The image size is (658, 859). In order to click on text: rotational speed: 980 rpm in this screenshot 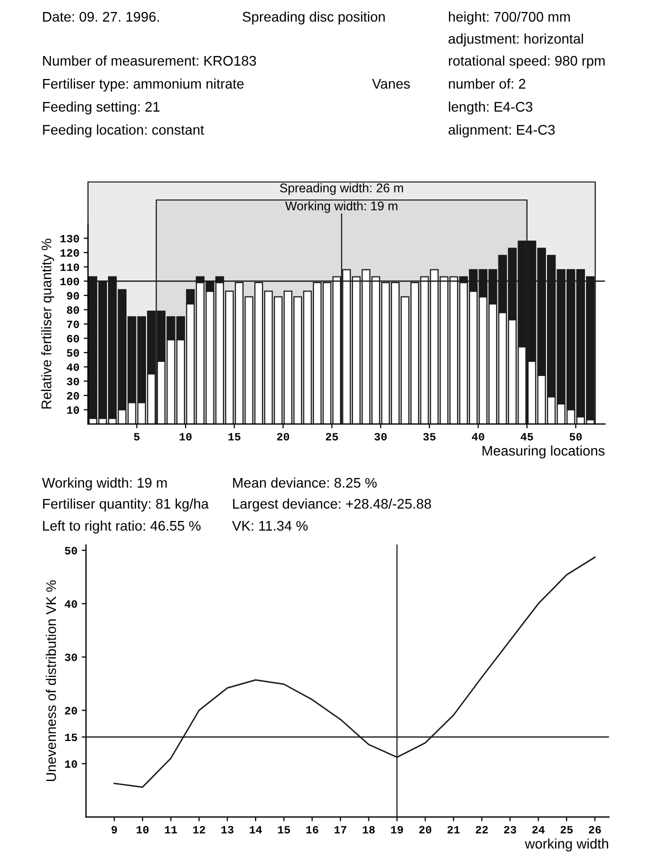, I will do `click(526, 62)`.